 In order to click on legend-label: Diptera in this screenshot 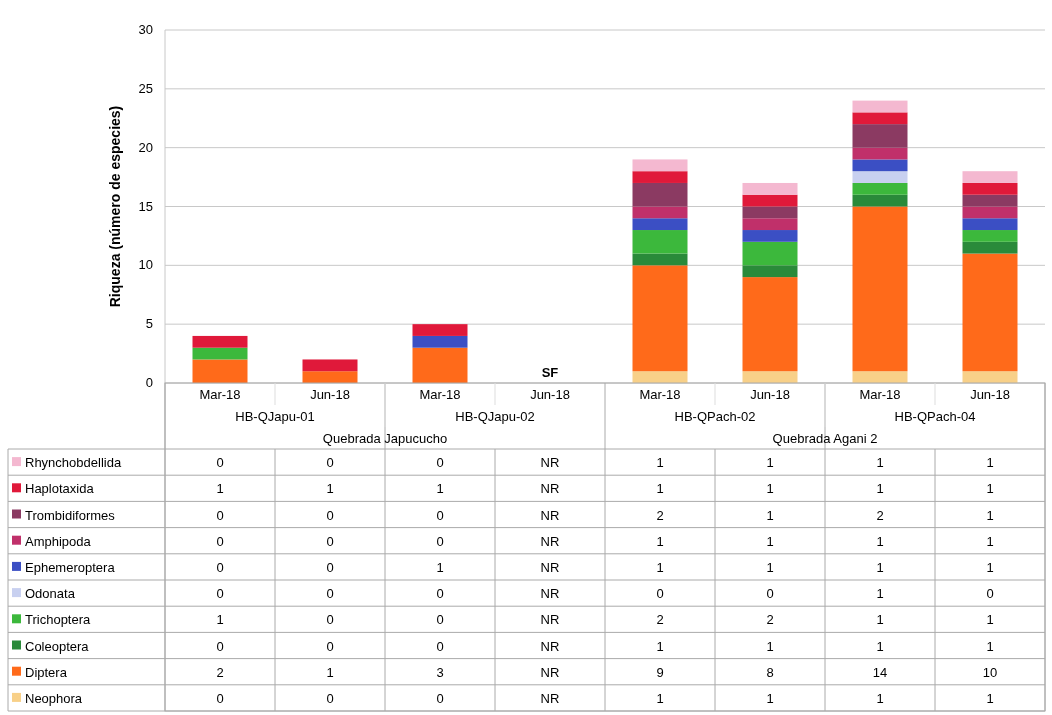, I will do `click(46, 672)`.